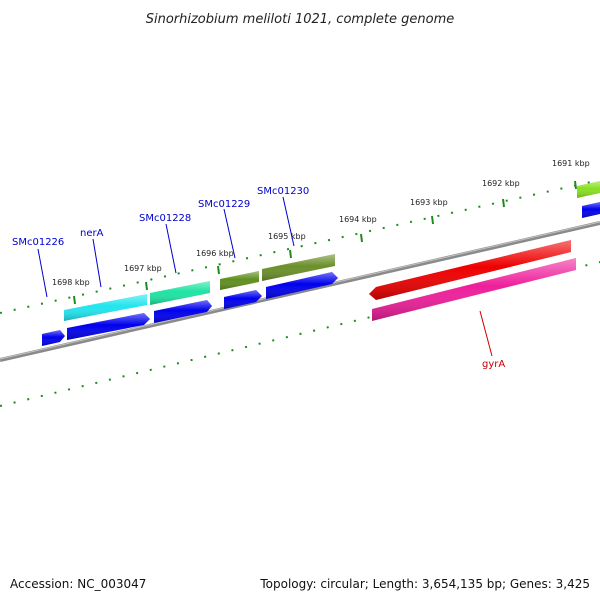 The image size is (600, 600). Describe the element at coordinates (38, 242) in the screenshot. I see `gene-label-smc01226: SMc01226` at that location.